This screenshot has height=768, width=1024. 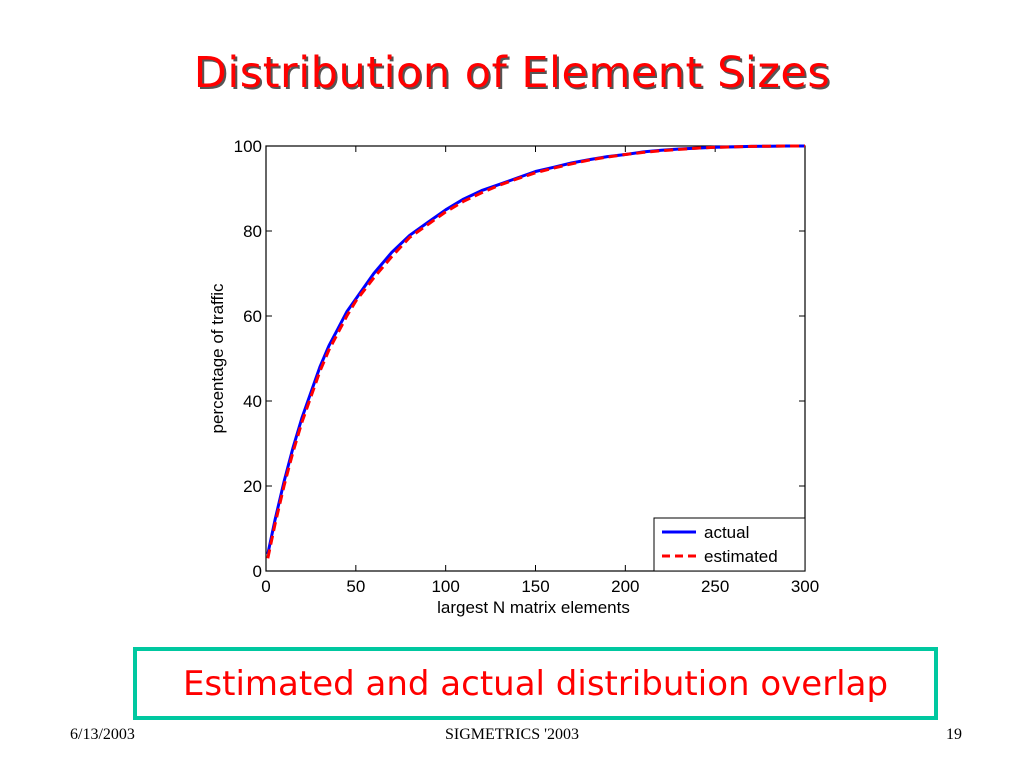 What do you see at coordinates (252, 401) in the screenshot?
I see `y-tick-label: 40` at bounding box center [252, 401].